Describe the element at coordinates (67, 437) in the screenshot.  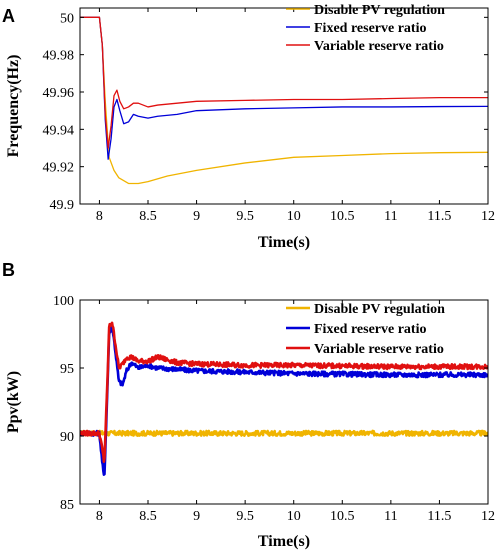
I see `y-tick-label: 90` at that location.